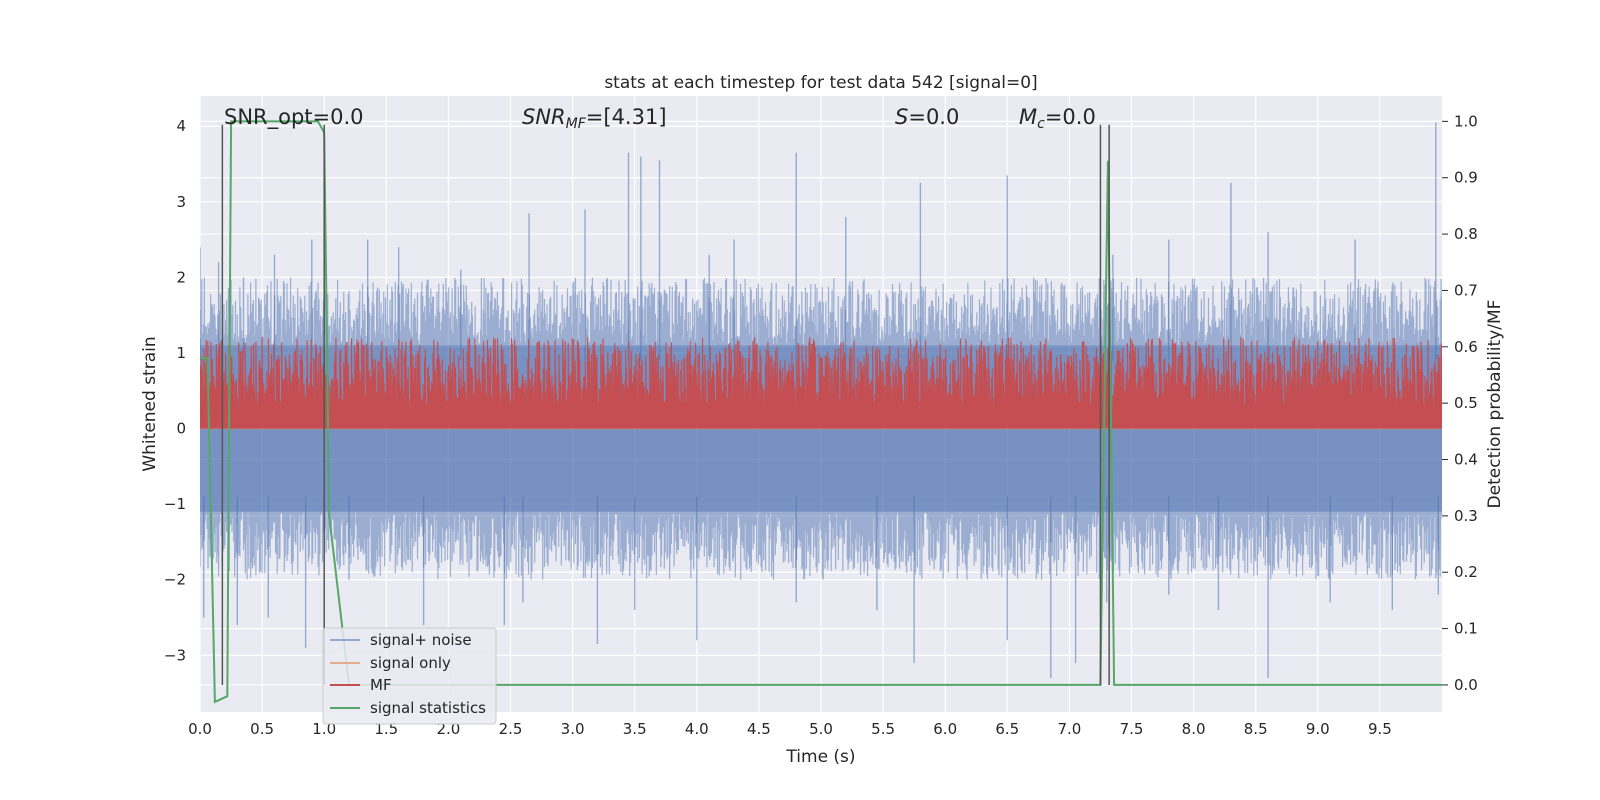  Describe the element at coordinates (181, 202) in the screenshot. I see `y-tick-label: 3` at that location.